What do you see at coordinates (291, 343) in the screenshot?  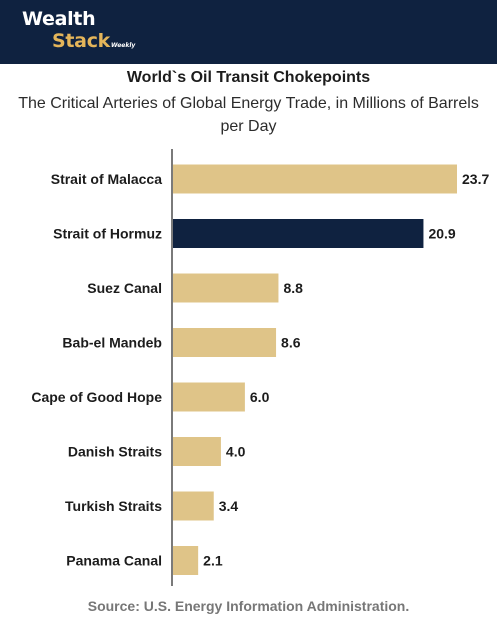 I see `value-label: 8.6` at bounding box center [291, 343].